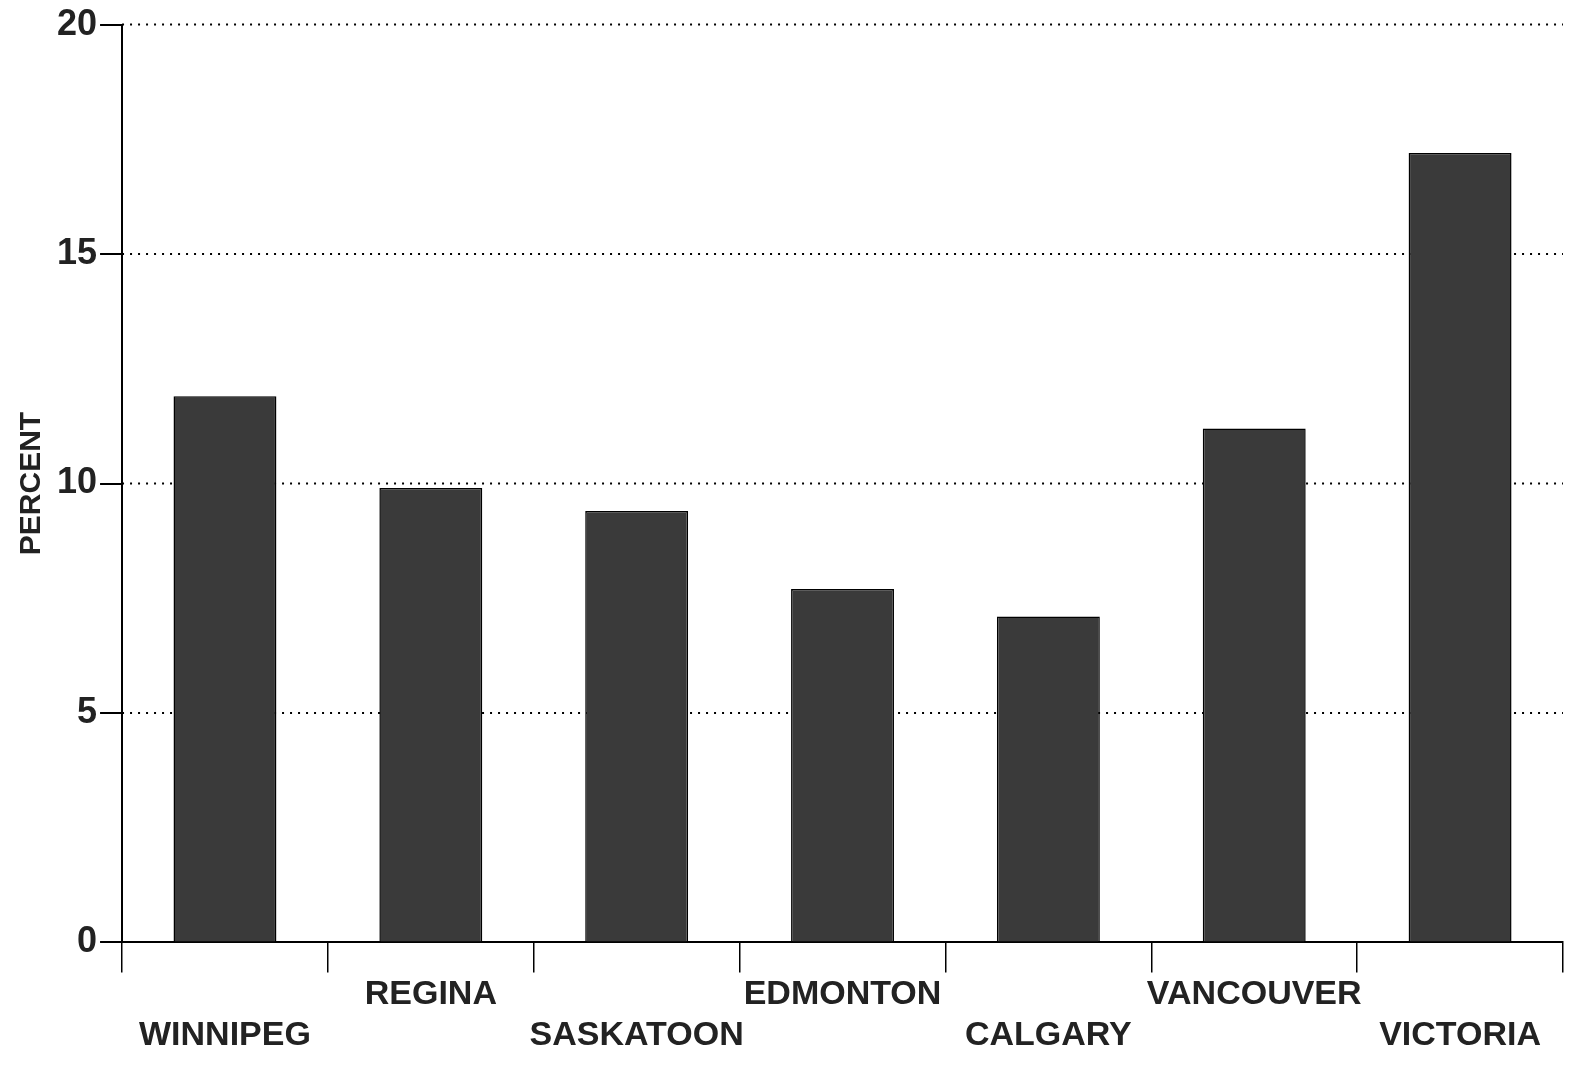  Describe the element at coordinates (77, 481) in the screenshot. I see `y-tick-label: 10` at that location.